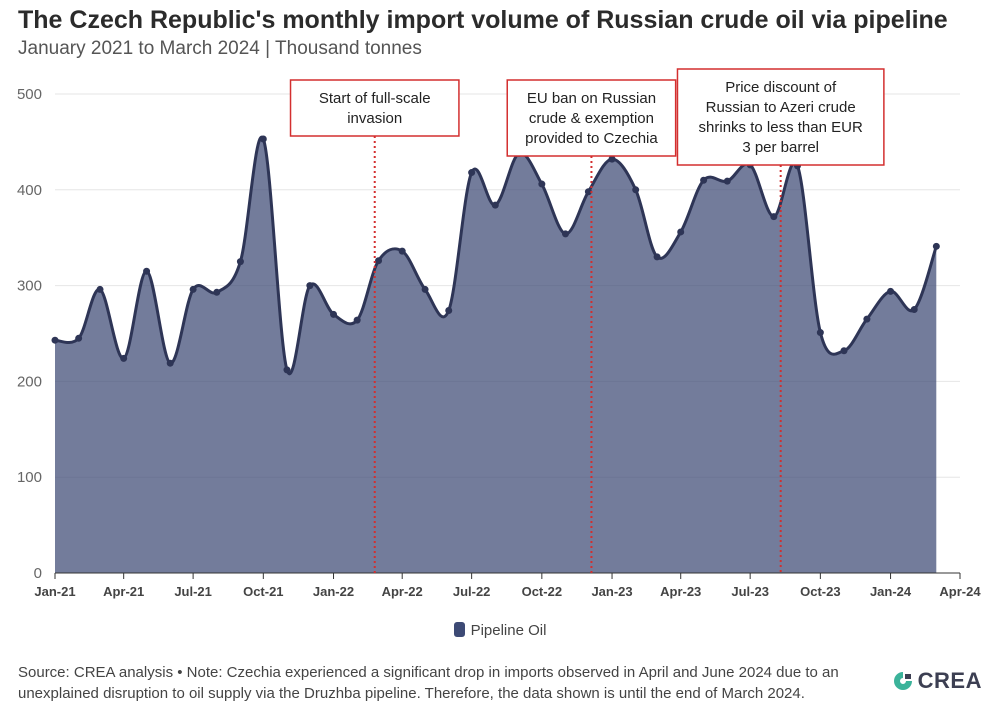 Image resolution: width=1000 pixels, height=716 pixels. I want to click on x-tick-label: Jan-21, so click(54, 591).